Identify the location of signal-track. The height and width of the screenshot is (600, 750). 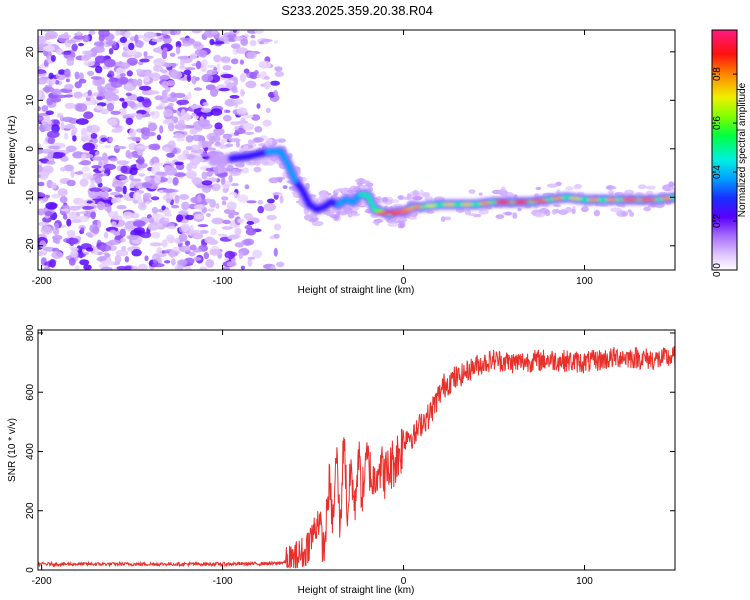
(441, 182).